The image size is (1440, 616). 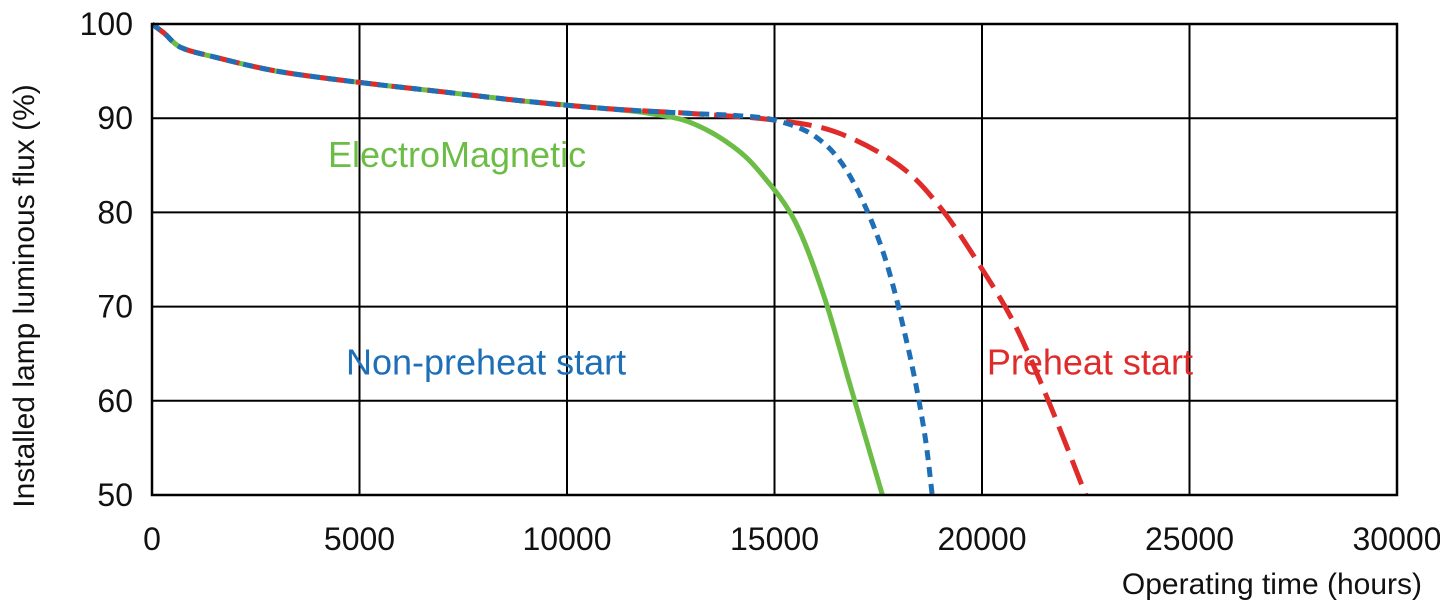 I want to click on annotation-electromagnetic: ElectroMagnetic, so click(x=457, y=154).